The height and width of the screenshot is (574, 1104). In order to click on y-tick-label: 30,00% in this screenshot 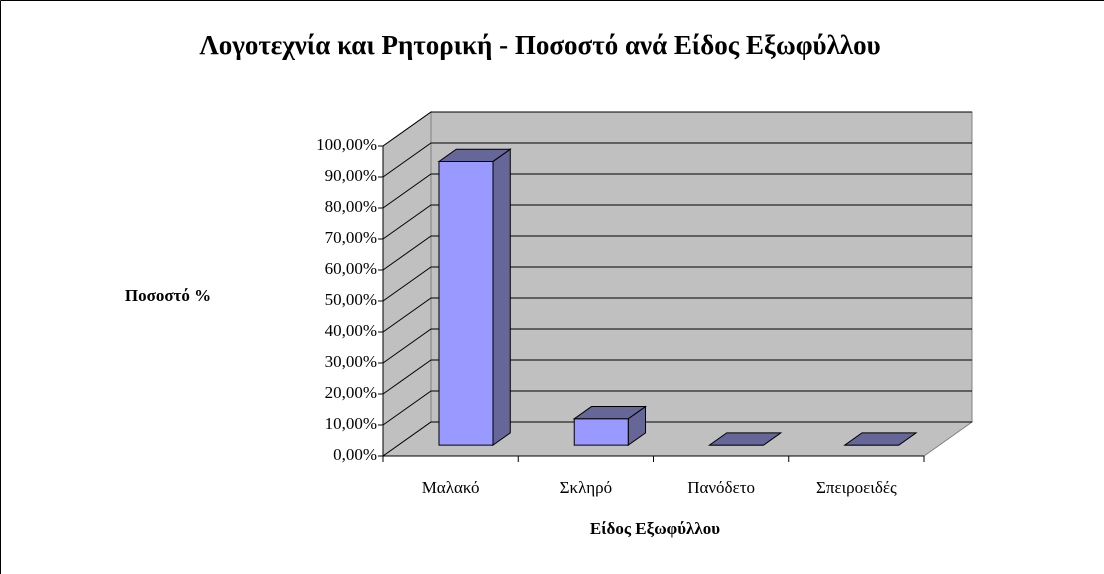, I will do `click(351, 361)`.